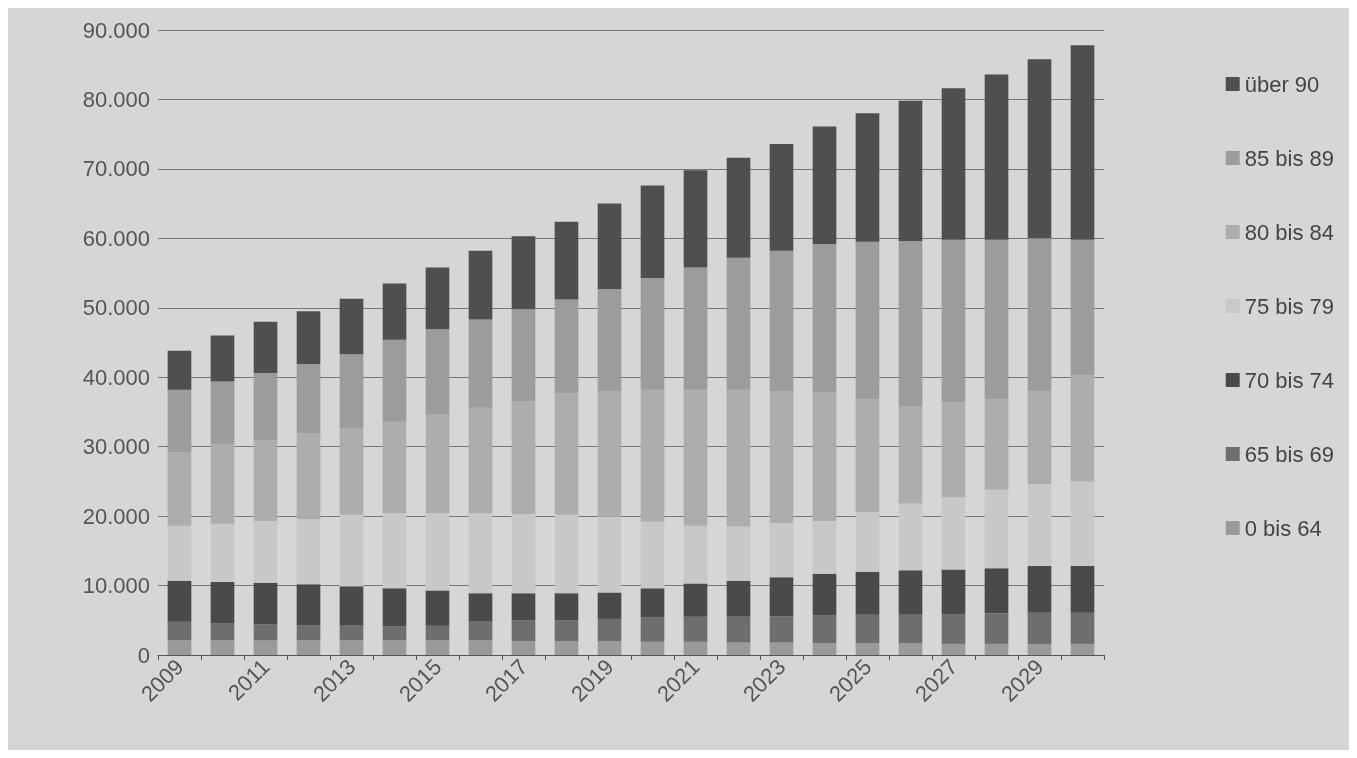  I want to click on y-tick-label: 40.000, so click(116, 377).